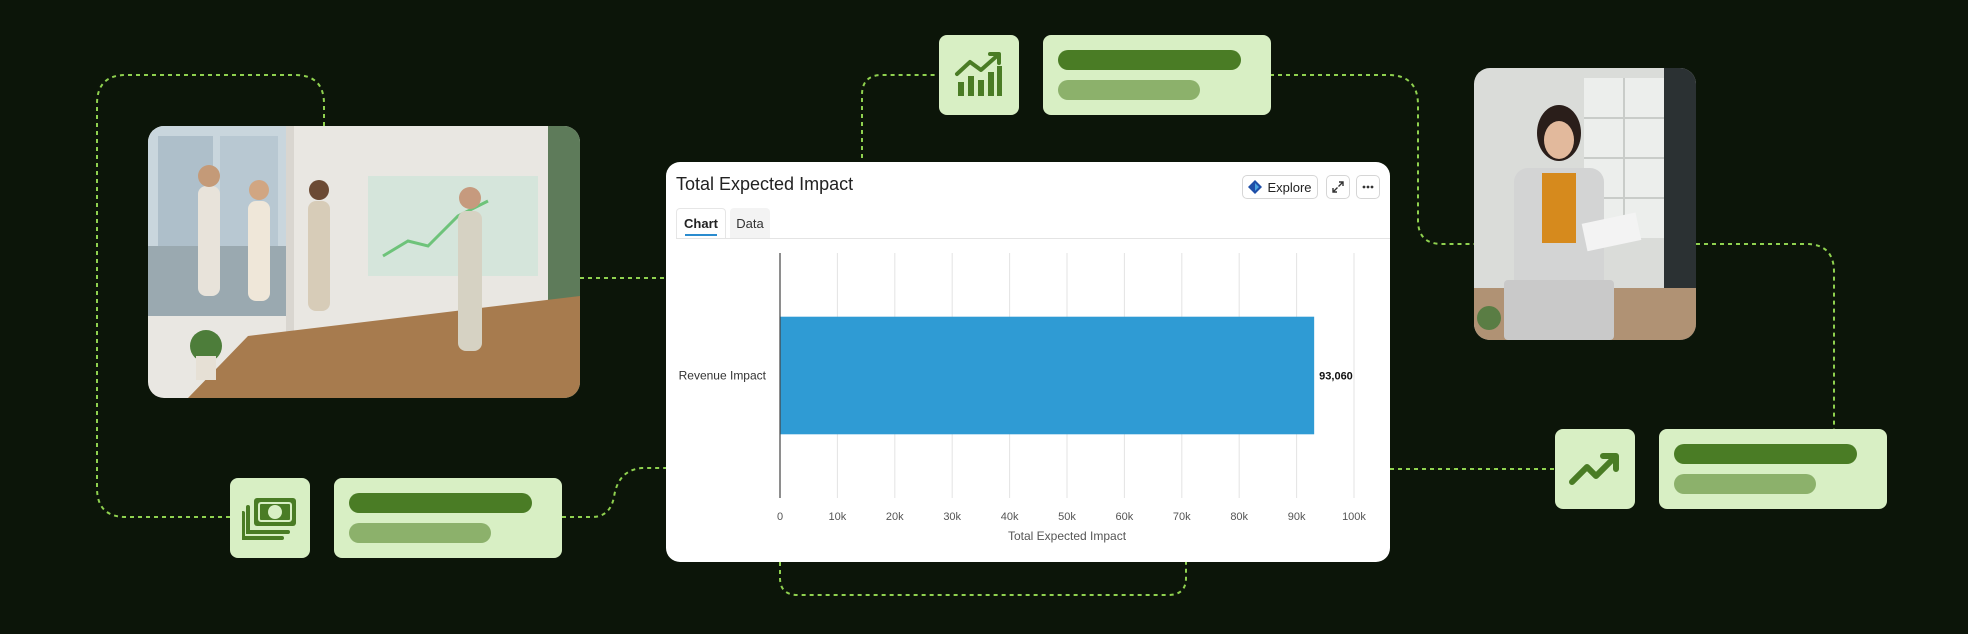  Describe the element at coordinates (1297, 517) in the screenshot. I see `x-tick-label: 90k` at that location.